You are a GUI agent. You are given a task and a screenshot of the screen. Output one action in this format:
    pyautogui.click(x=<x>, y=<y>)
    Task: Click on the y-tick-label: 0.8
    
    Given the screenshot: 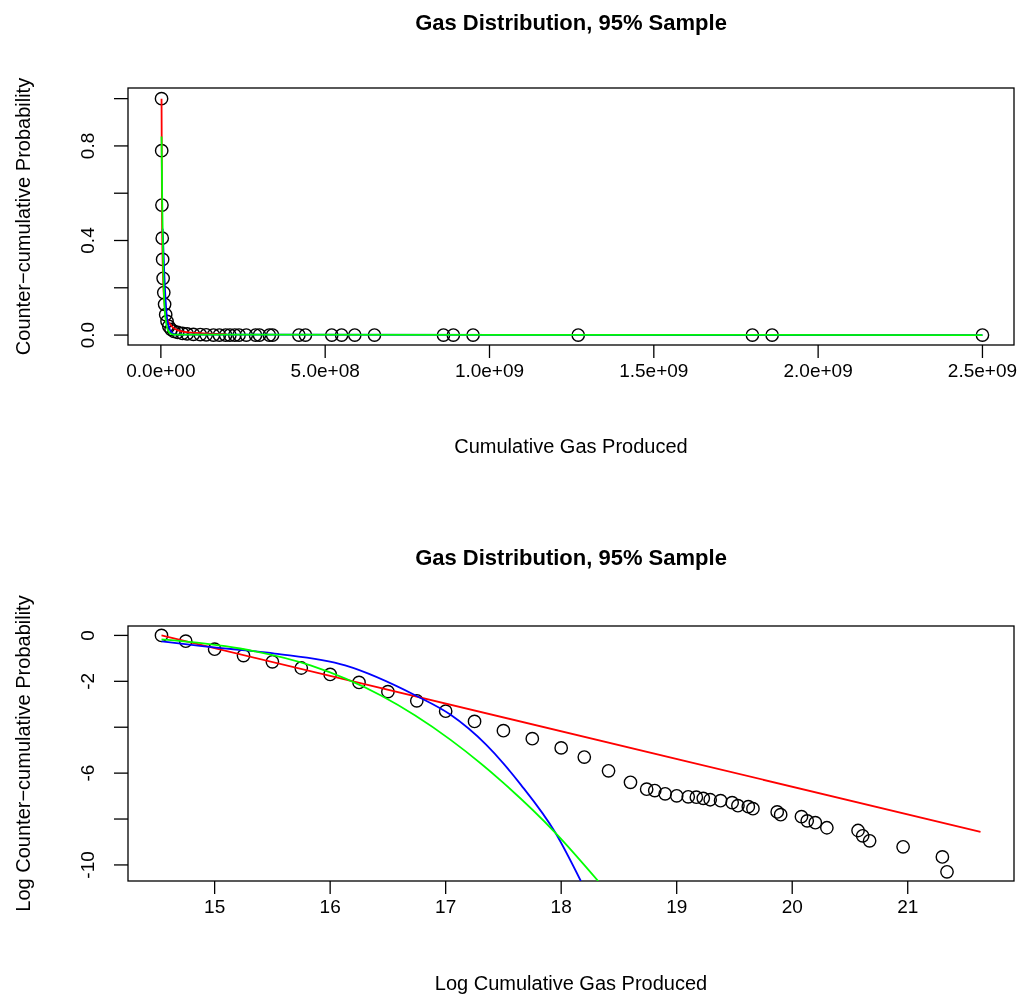 What is the action you would take?
    pyautogui.click(x=87, y=146)
    